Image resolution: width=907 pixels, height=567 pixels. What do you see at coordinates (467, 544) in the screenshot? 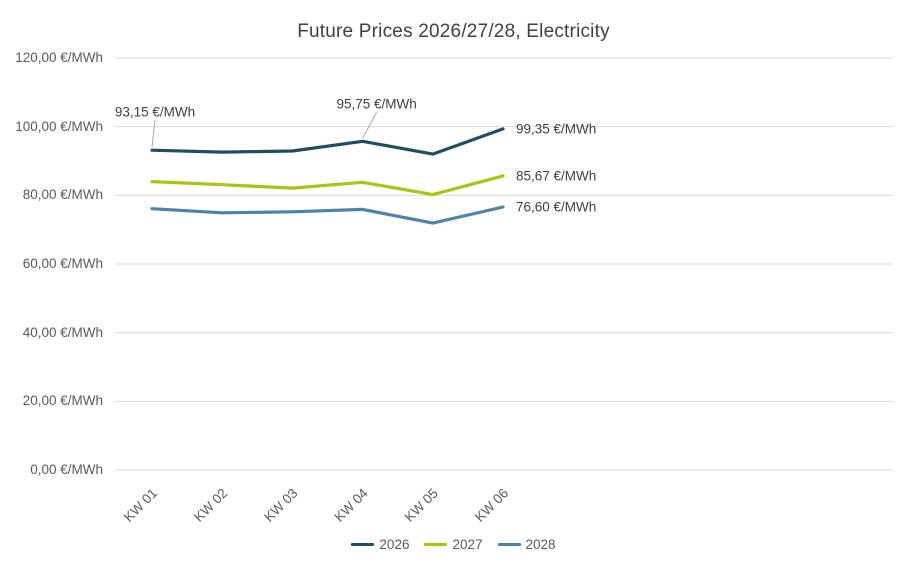
I see `legend-label: 2027` at bounding box center [467, 544].